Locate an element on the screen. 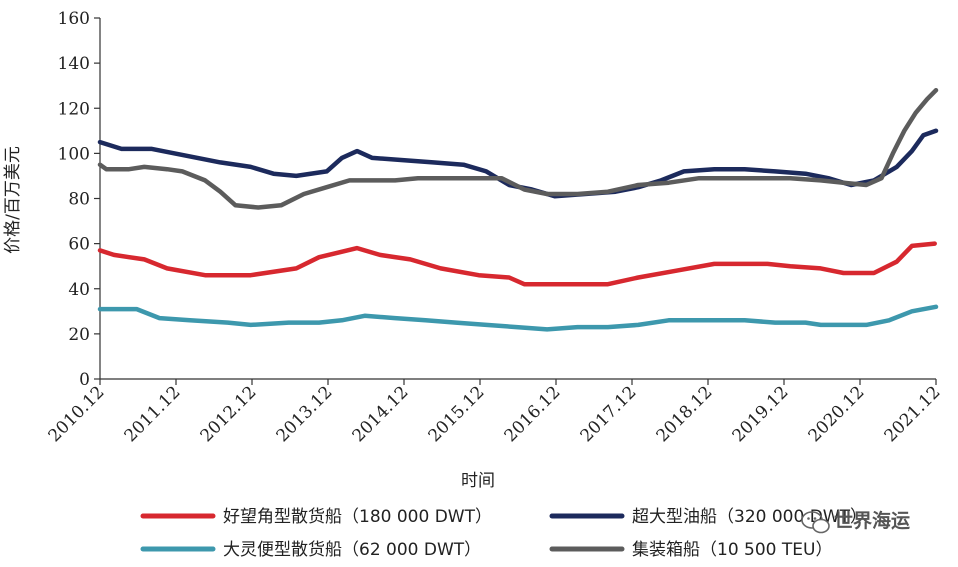 The image size is (958, 567). x-tick-label: 2017.12 is located at coordinates (609, 414).